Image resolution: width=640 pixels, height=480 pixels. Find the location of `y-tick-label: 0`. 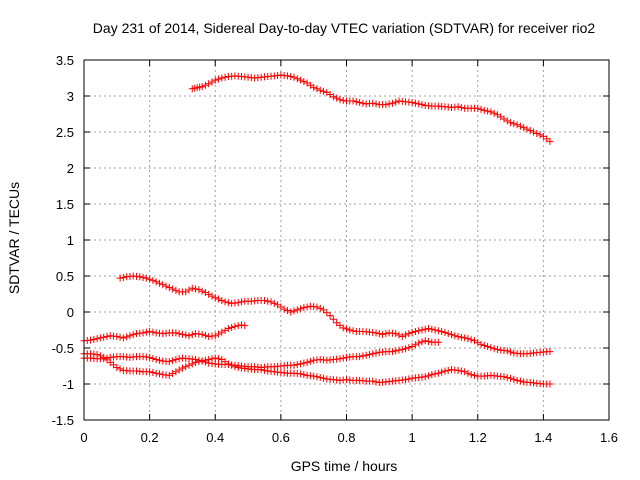

y-tick-label: 0 is located at coordinates (70, 312).